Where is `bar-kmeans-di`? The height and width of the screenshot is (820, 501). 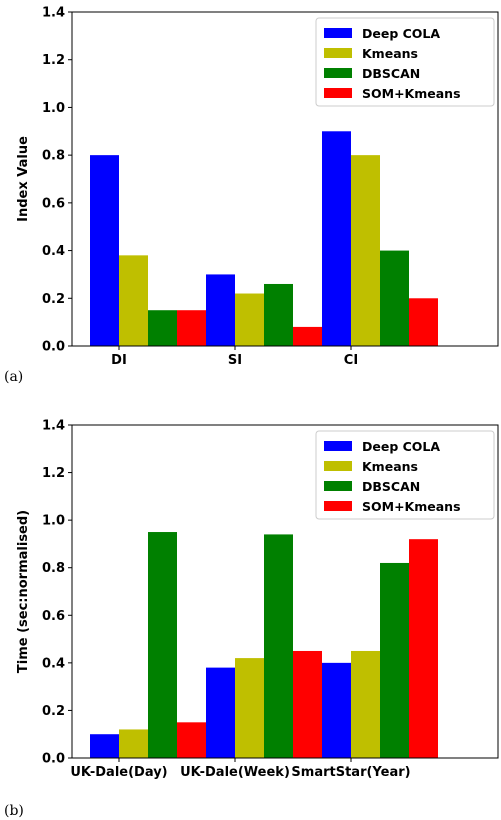 bar-kmeans-di is located at coordinates (133, 300).